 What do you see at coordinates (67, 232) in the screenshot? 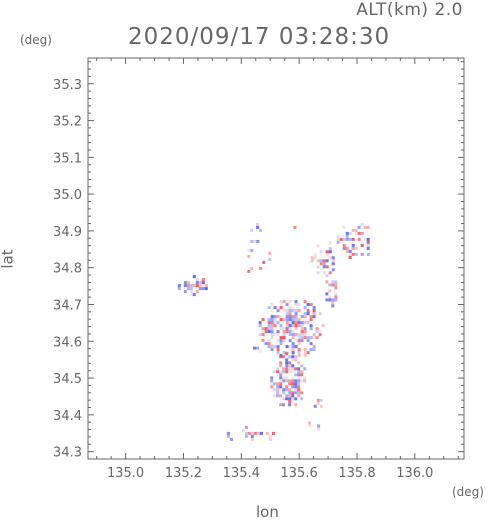
I see `y-tick-label: 34.9` at bounding box center [67, 232].